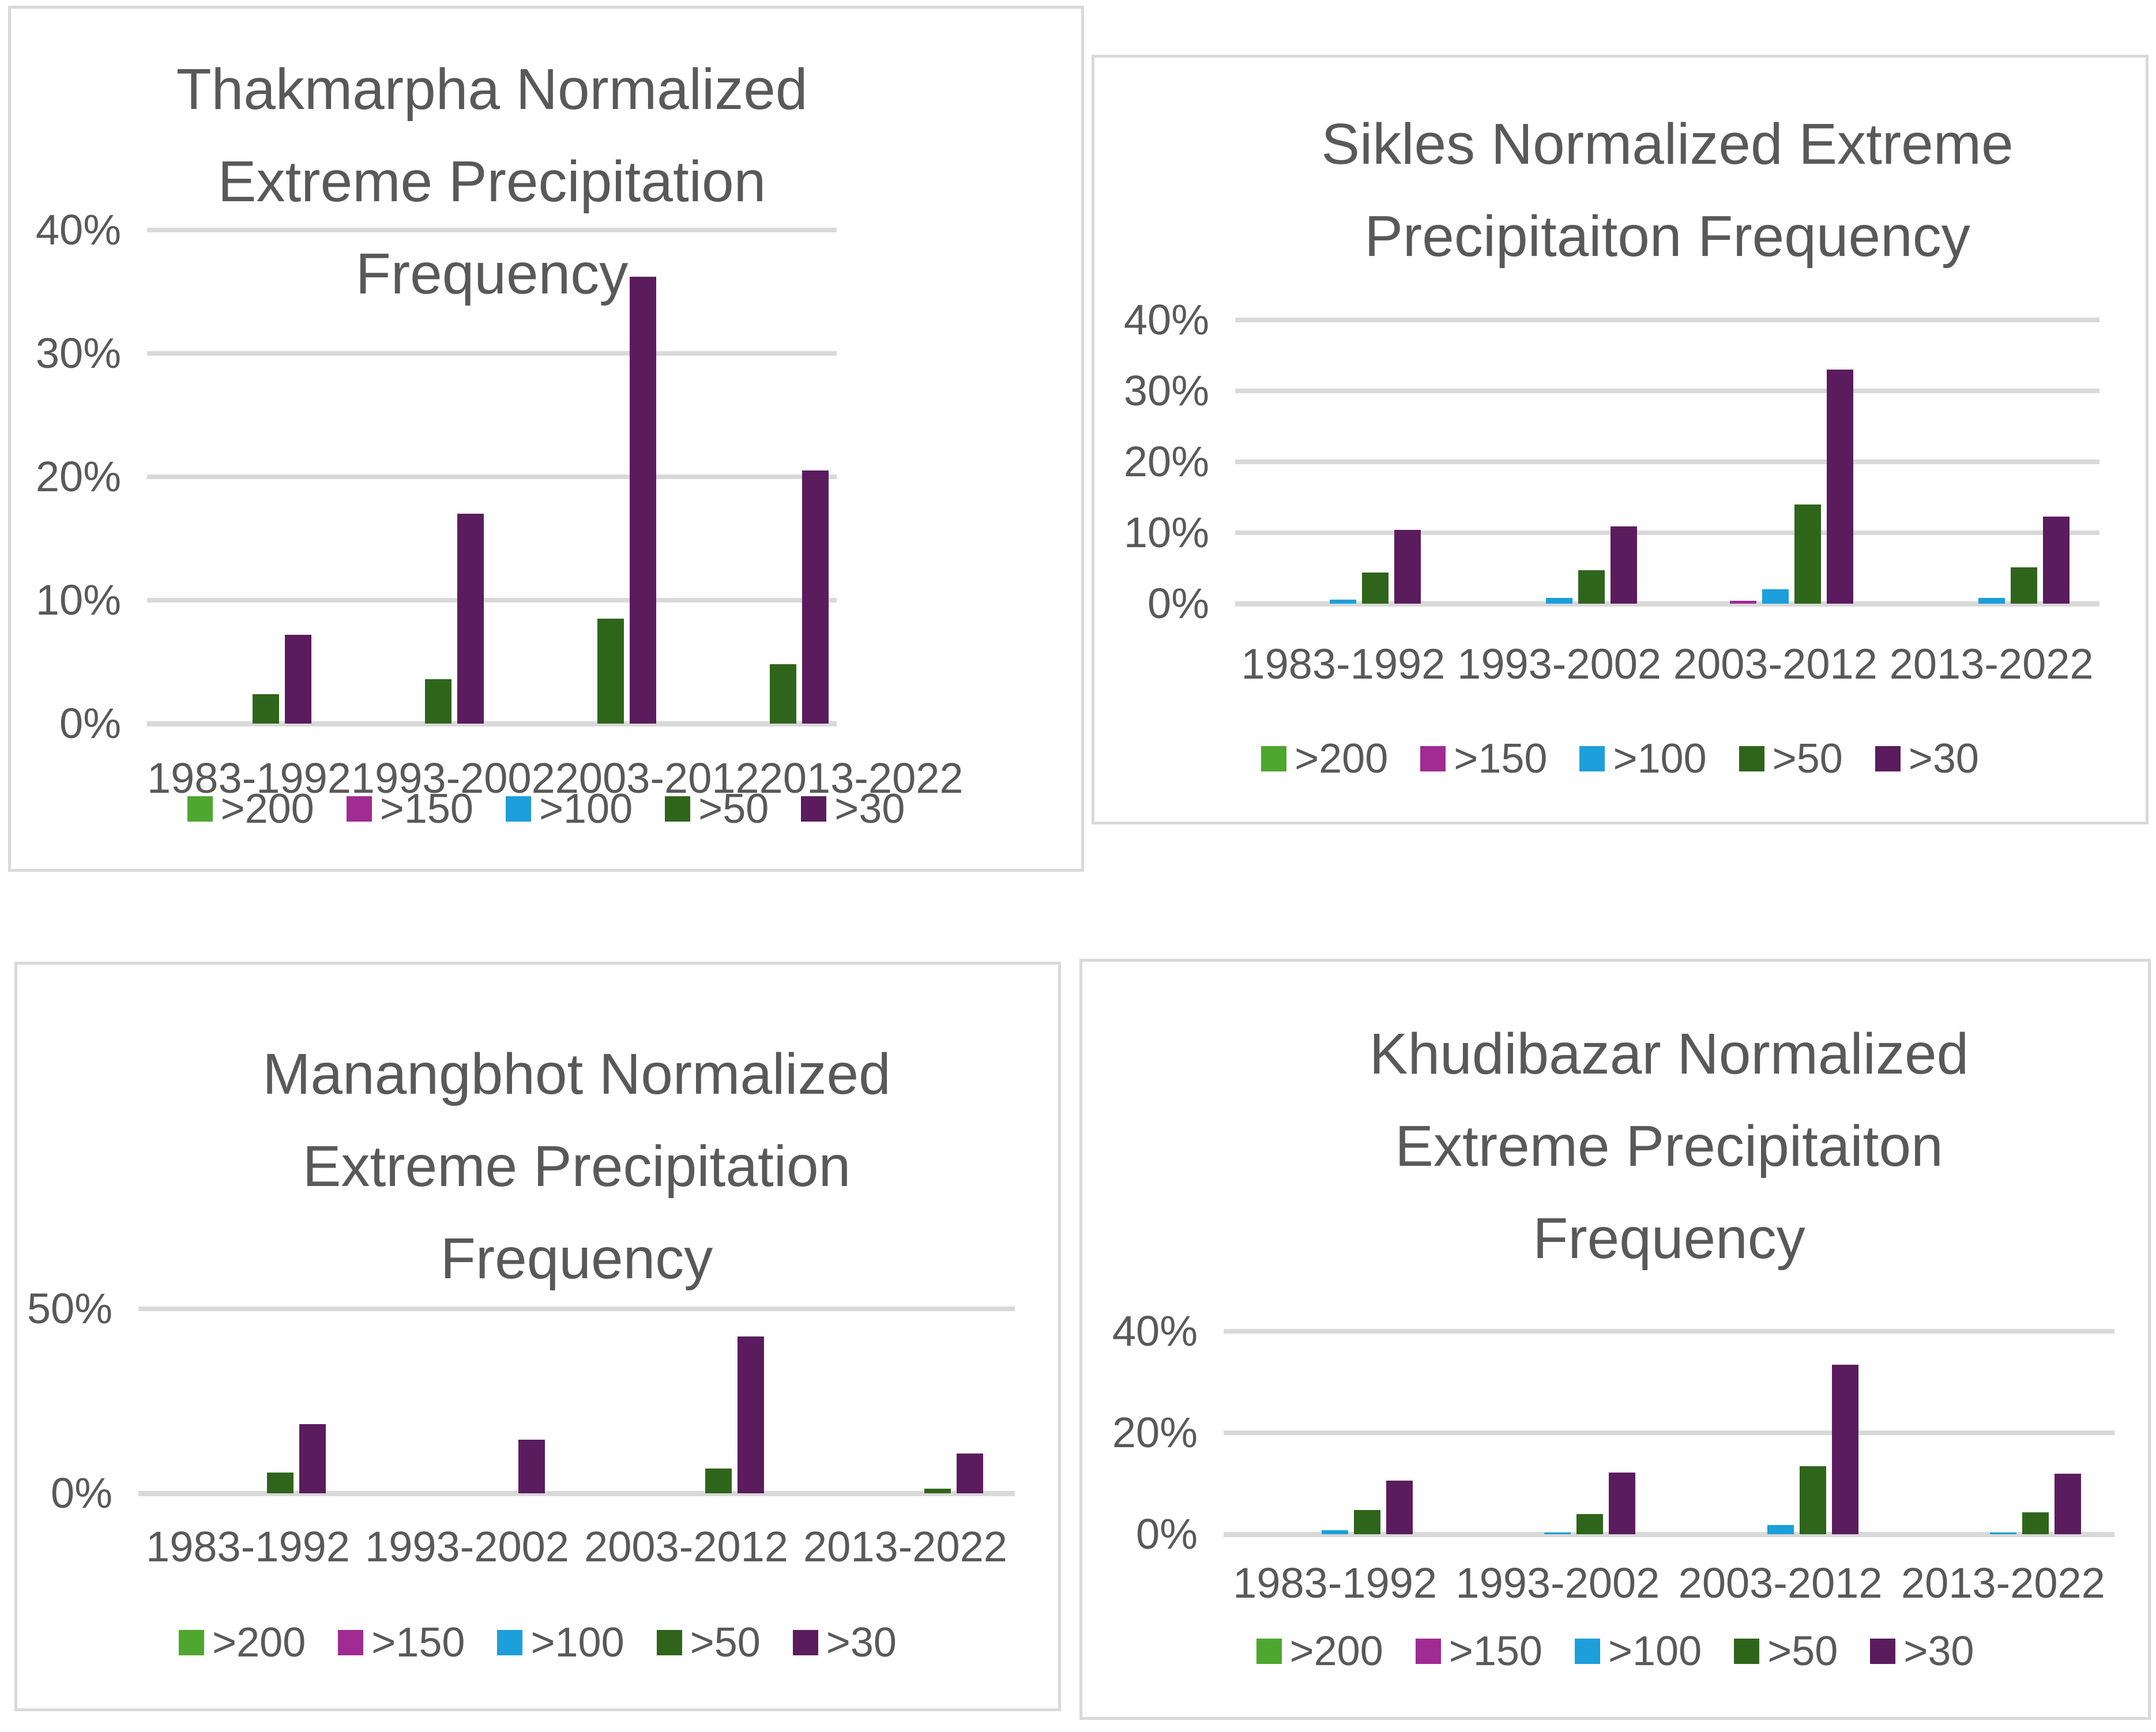  I want to click on y-tick-label: 50%, so click(69, 1308).